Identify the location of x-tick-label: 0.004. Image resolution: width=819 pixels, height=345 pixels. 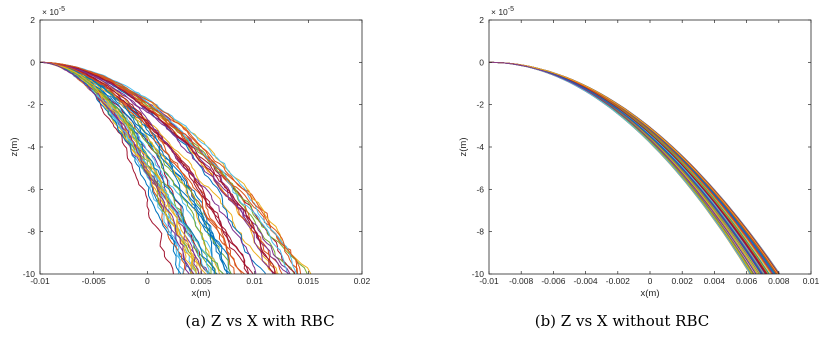
(715, 281).